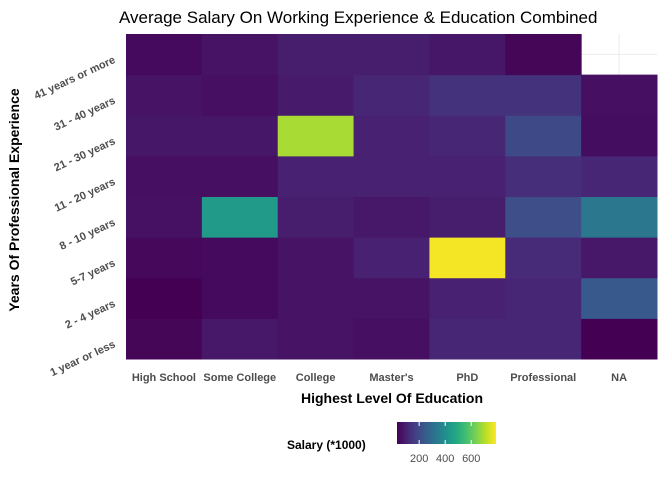 The height and width of the screenshot is (480, 672). What do you see at coordinates (391, 443) in the screenshot?
I see `color-legend: Salary (*1000) 200 400 600` at bounding box center [391, 443].